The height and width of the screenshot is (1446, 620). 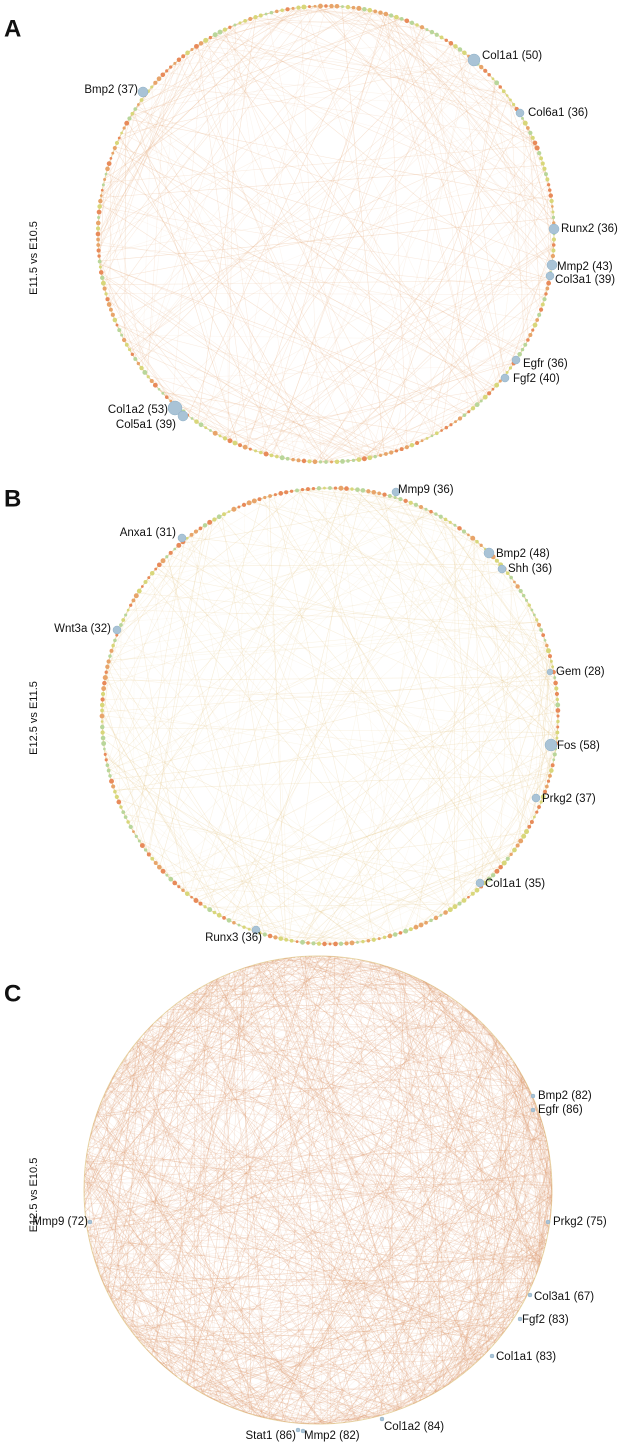 I want to click on comparison-label: E12.5 vs E10.5, so click(x=34, y=1195).